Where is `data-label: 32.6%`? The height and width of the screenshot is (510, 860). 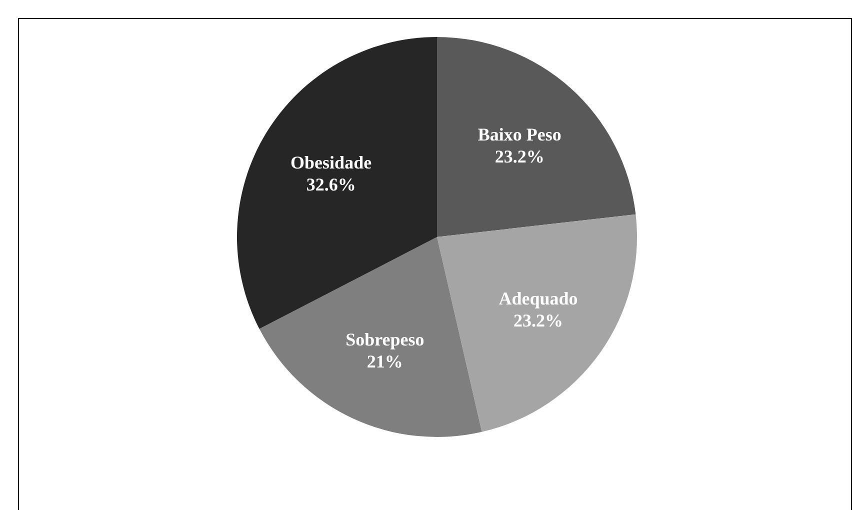 data-label: 32.6% is located at coordinates (331, 184).